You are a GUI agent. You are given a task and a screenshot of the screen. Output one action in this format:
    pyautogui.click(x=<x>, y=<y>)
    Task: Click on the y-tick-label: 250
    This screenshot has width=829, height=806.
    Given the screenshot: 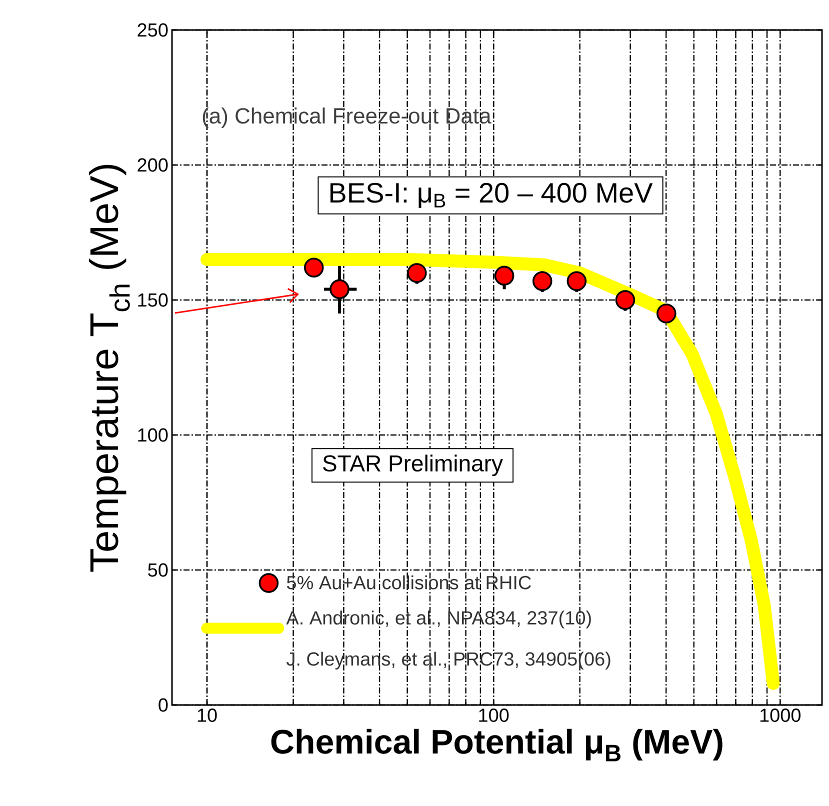 What is the action you would take?
    pyautogui.click(x=153, y=30)
    